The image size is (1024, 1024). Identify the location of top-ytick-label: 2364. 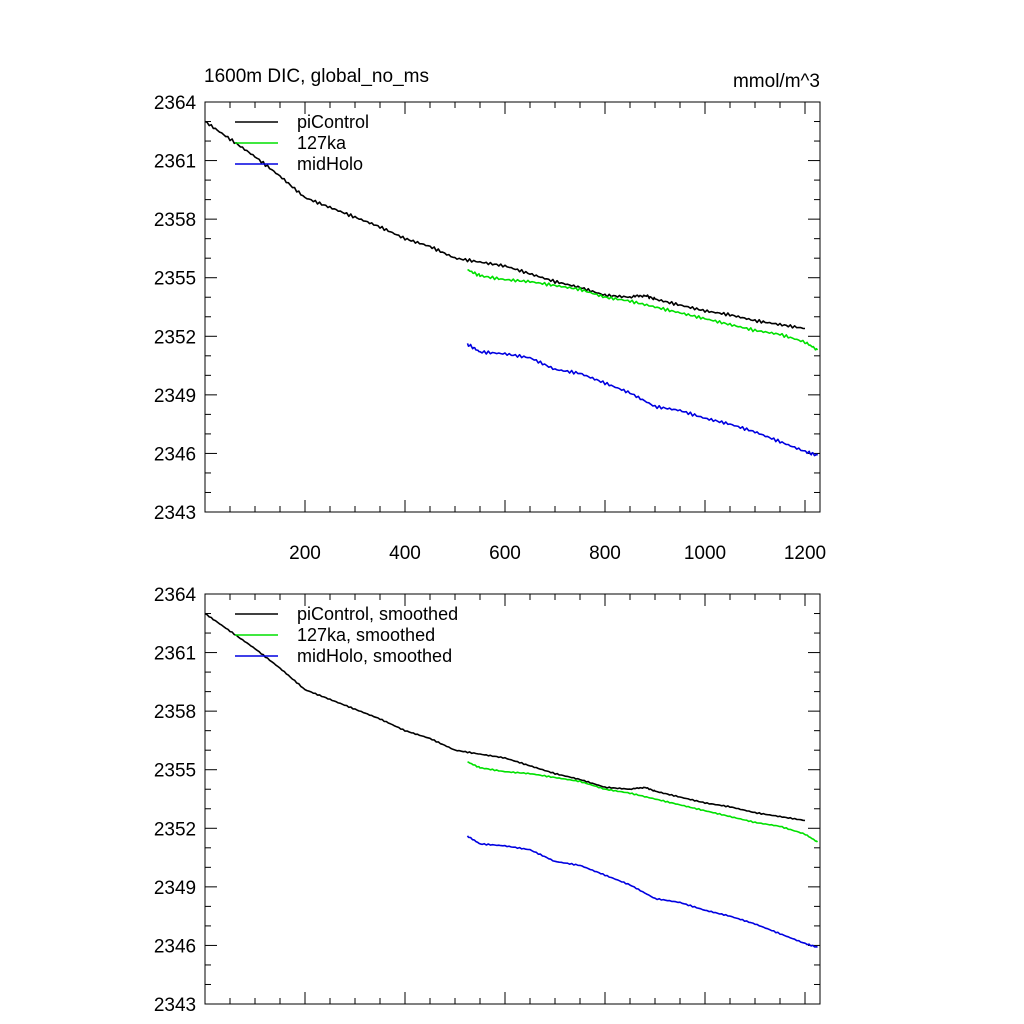
(175, 103).